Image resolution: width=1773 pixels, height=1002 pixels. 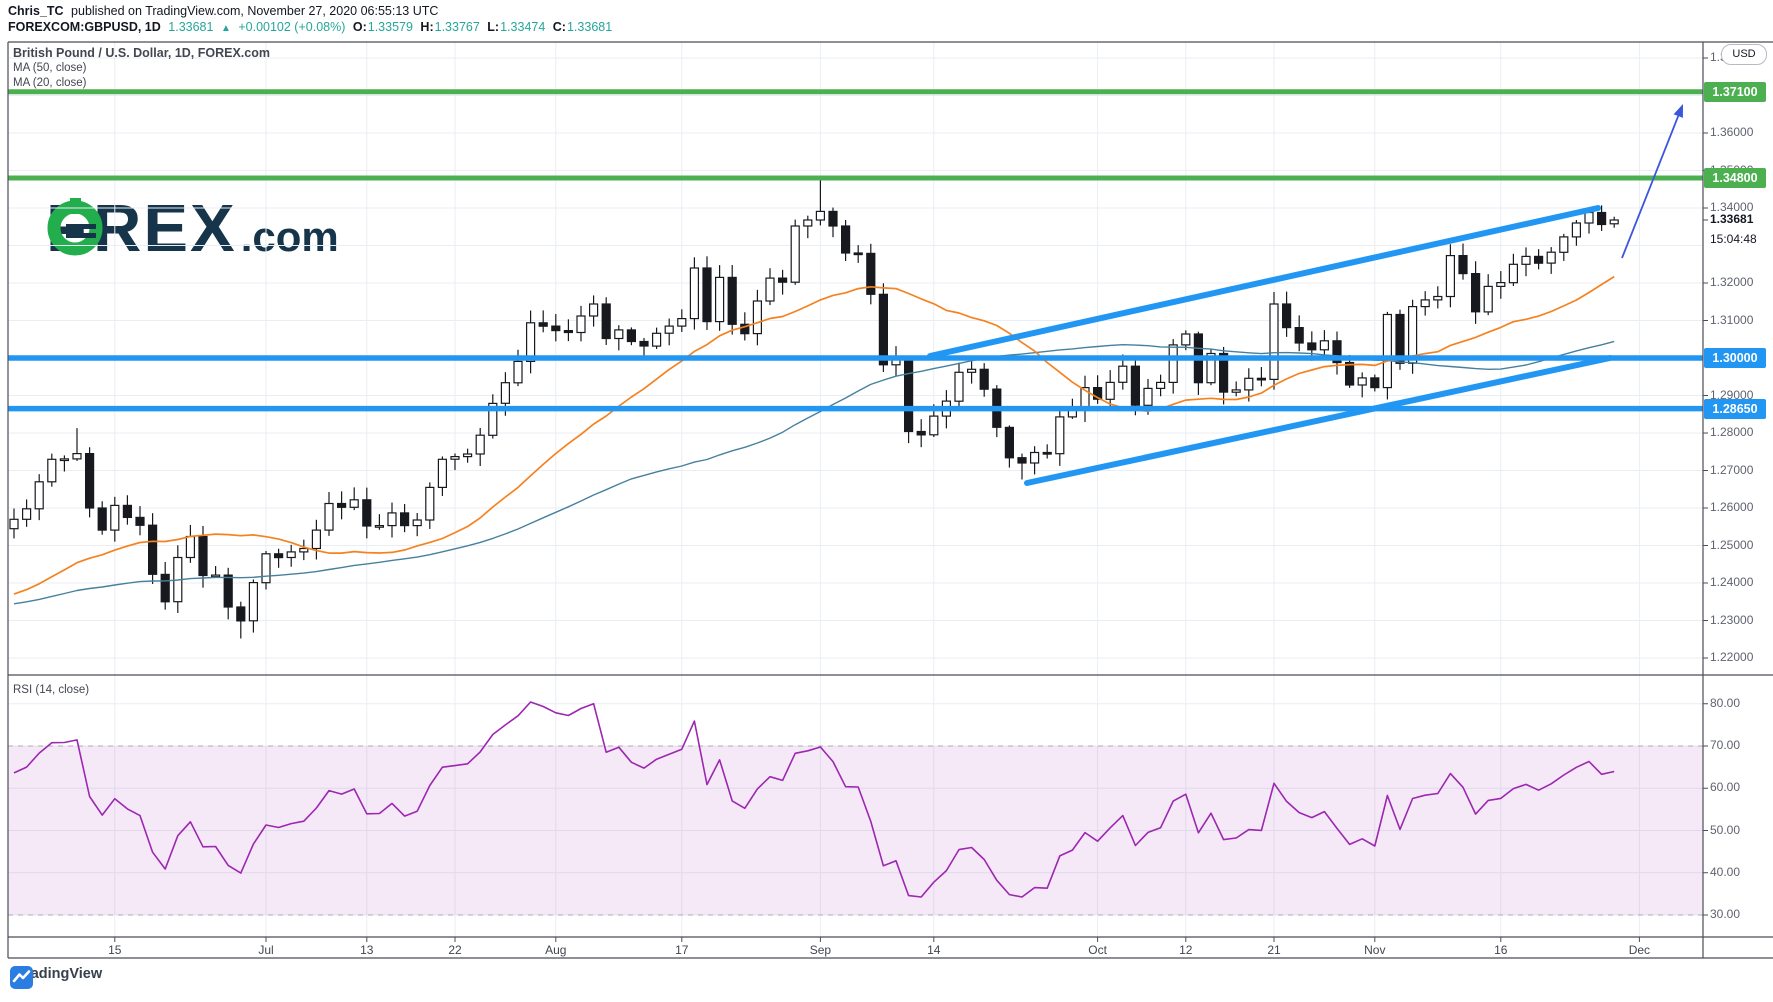 What do you see at coordinates (1735, 178) in the screenshot?
I see `level-price-label: 1.34800` at bounding box center [1735, 178].